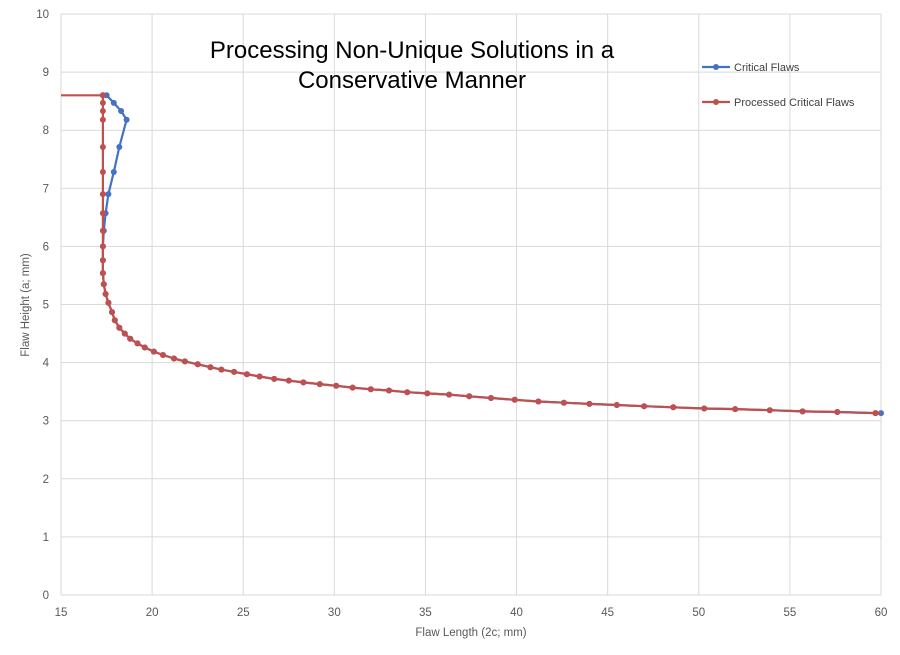 Image resolution: width=900 pixels, height=655 pixels. What do you see at coordinates (698, 613) in the screenshot?
I see `x-tick-label: 50` at bounding box center [698, 613].